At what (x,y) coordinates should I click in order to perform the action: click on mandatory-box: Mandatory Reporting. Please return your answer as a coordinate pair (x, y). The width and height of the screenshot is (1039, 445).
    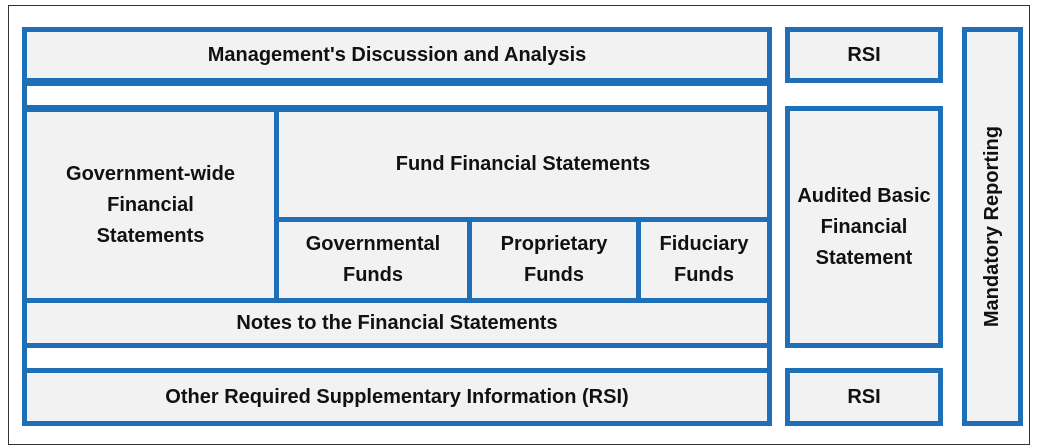
    Looking at the image, I should click on (992, 226).